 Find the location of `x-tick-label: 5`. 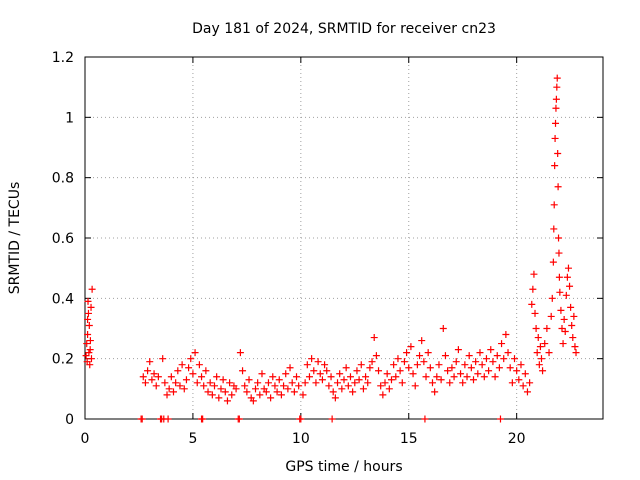

x-tick-label: 5 is located at coordinates (192, 439).